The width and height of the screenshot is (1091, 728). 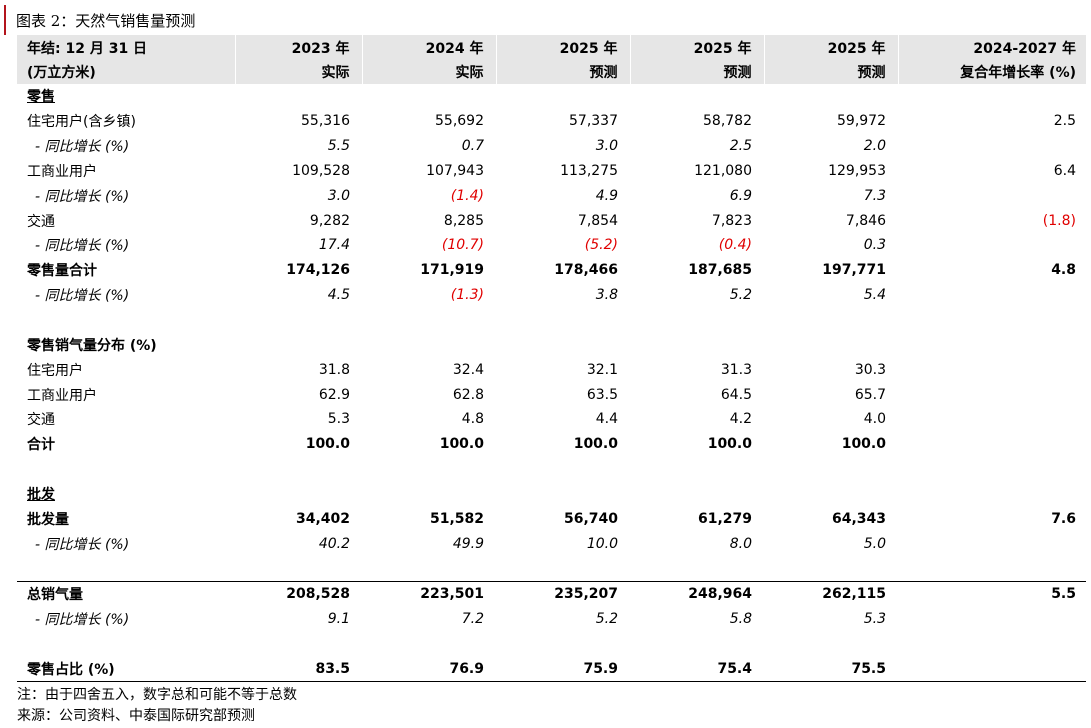 I want to click on table-row: 交通 9,282 8,285 7,854 7,823 7,846 (1.8), so click(x=551, y=220).